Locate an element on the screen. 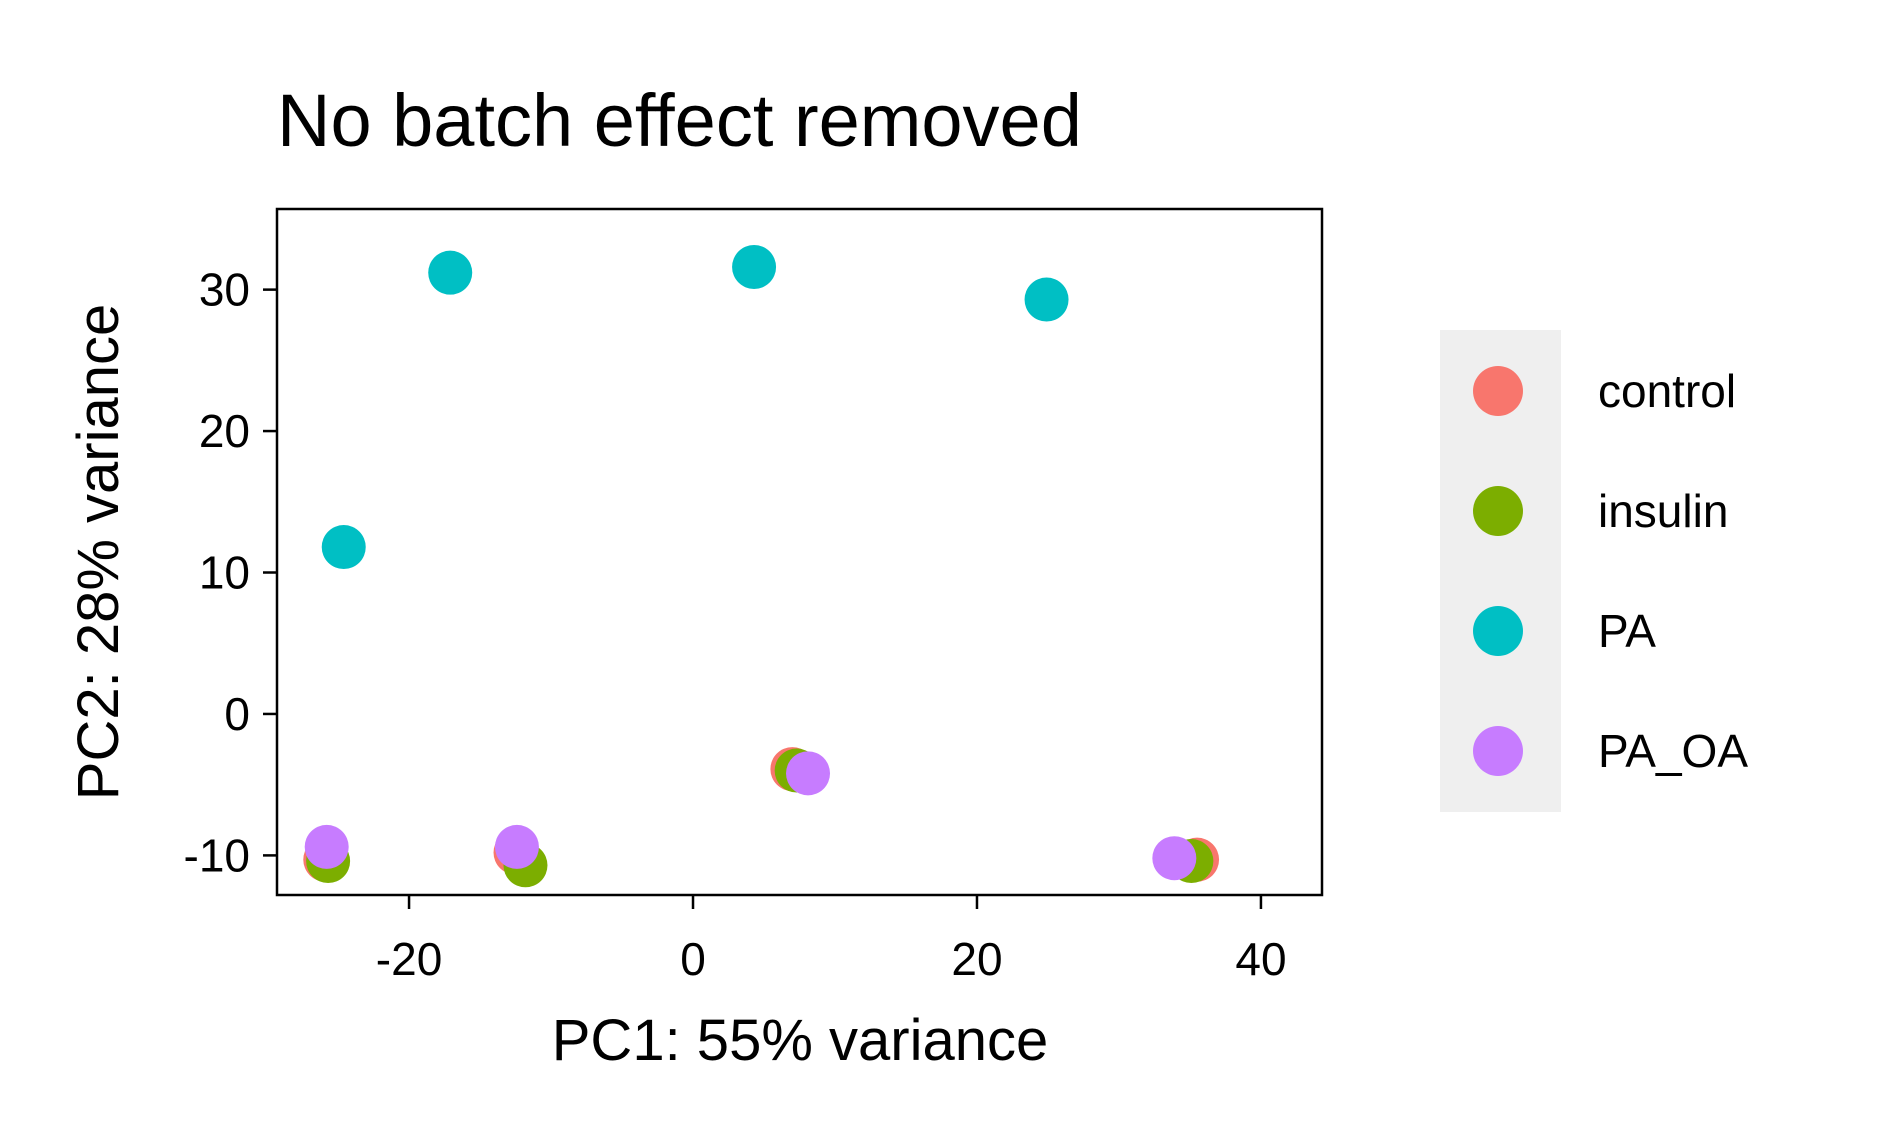 The image size is (1877, 1146). legend-label: PA_OA is located at coordinates (1673, 751).